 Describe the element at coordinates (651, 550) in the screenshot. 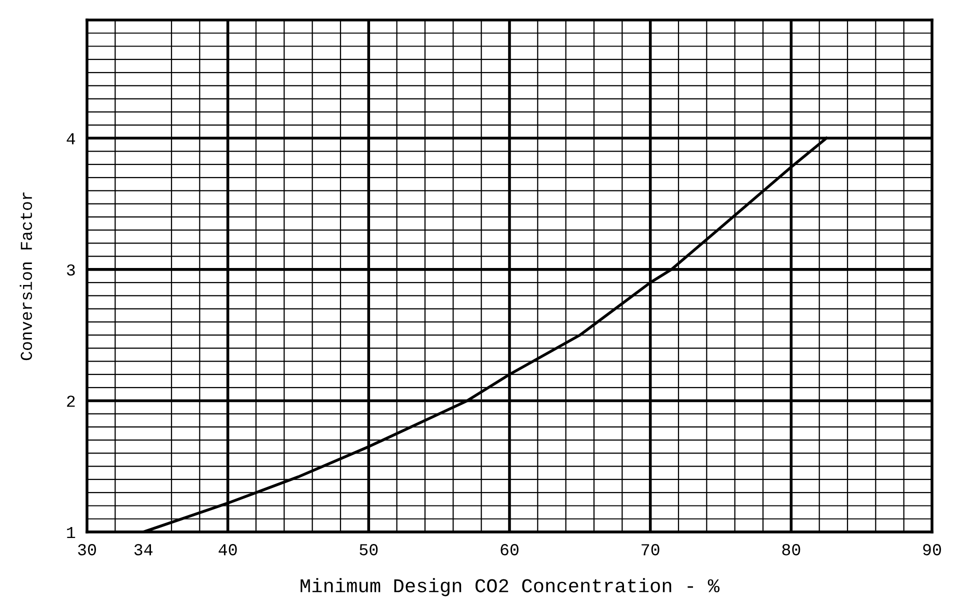

I see `x-tick-label: 70` at that location.